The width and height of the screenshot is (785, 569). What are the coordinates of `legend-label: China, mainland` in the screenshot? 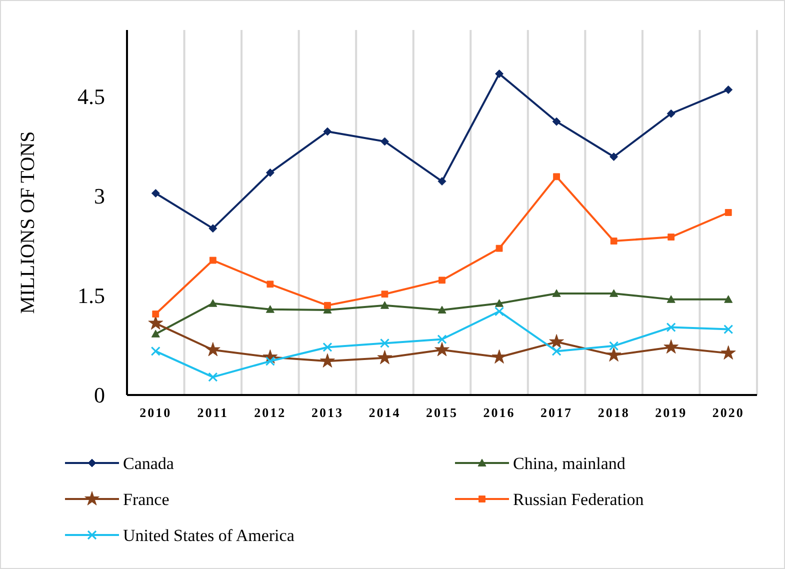 It's located at (569, 463).